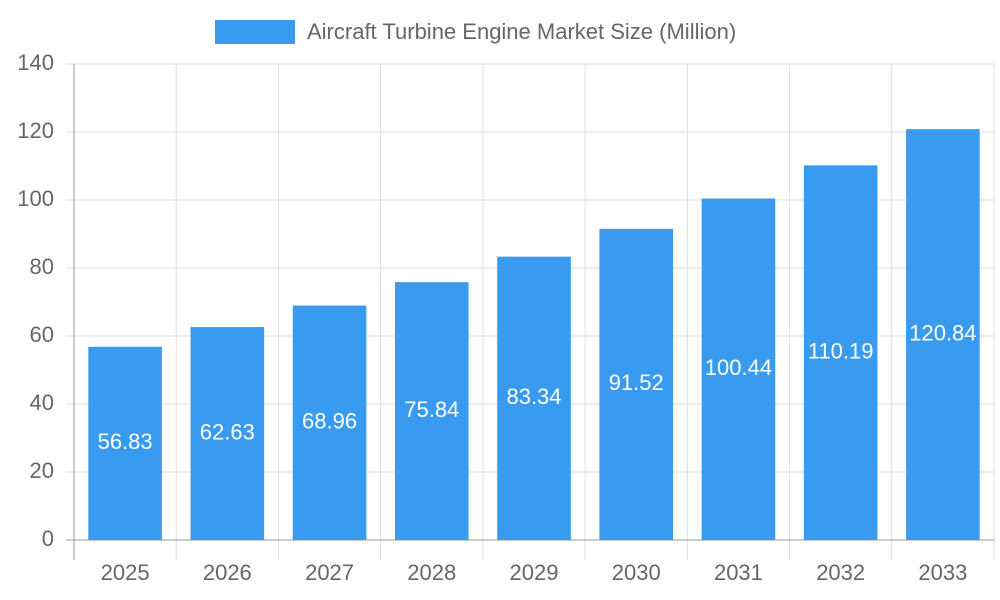 This screenshot has height=600, width=1000. I want to click on y-tick-label: 120, so click(35, 130).